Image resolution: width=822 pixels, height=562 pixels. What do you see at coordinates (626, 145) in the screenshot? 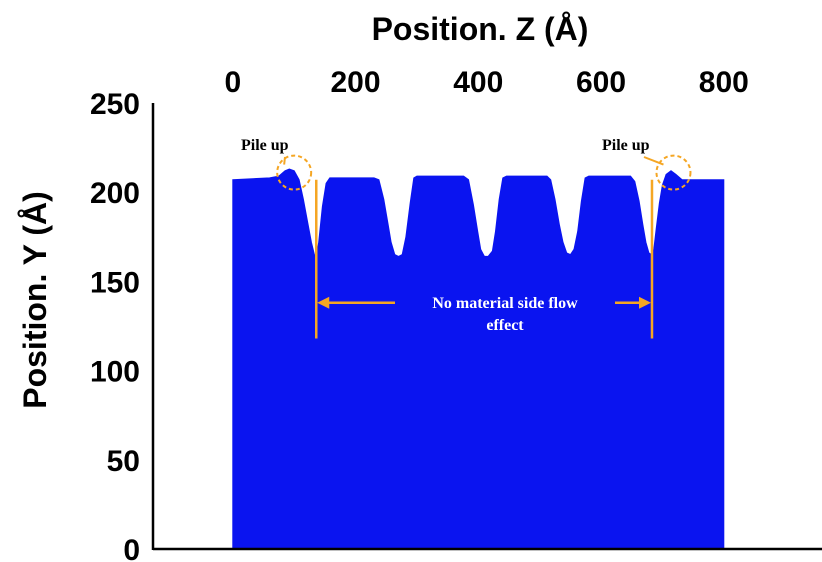
I see `pile-up-right-label: Pile up` at bounding box center [626, 145].